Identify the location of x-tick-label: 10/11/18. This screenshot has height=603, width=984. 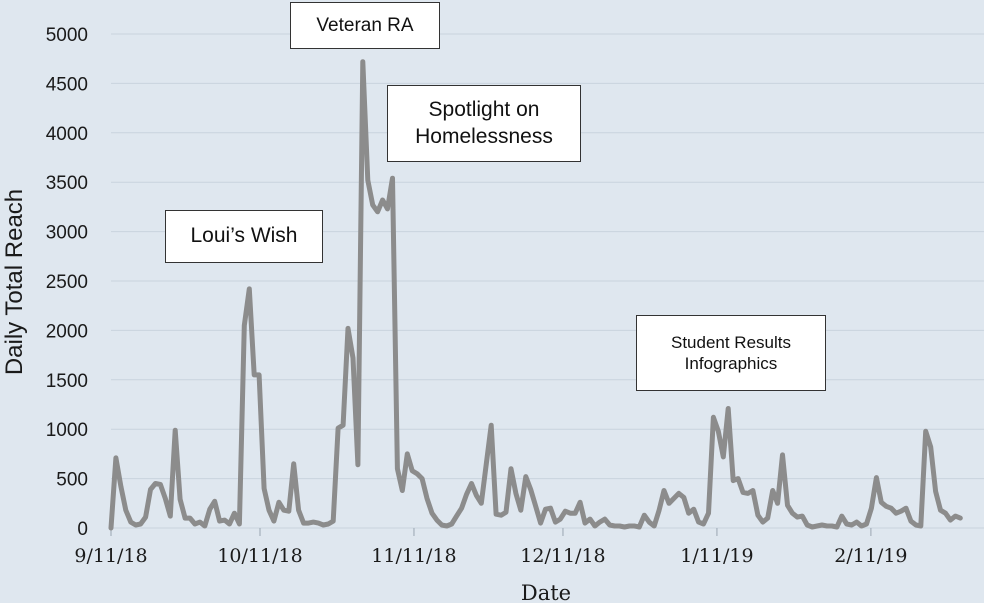
(259, 556).